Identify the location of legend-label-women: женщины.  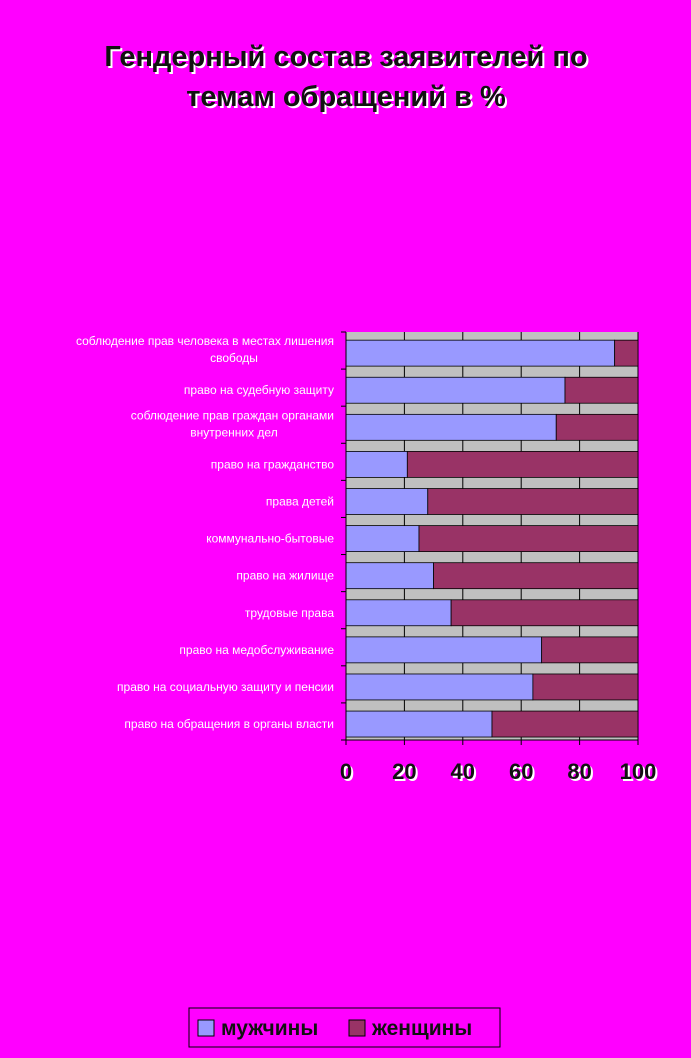
(421, 1028).